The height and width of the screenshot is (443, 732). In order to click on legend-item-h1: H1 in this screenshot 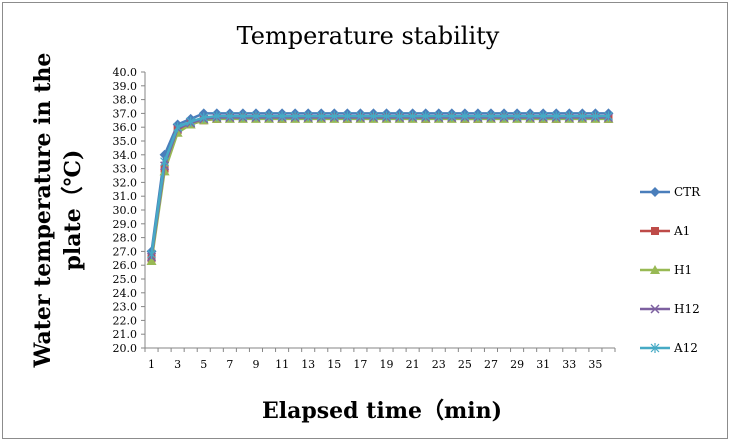, I will do `click(666, 270)`.